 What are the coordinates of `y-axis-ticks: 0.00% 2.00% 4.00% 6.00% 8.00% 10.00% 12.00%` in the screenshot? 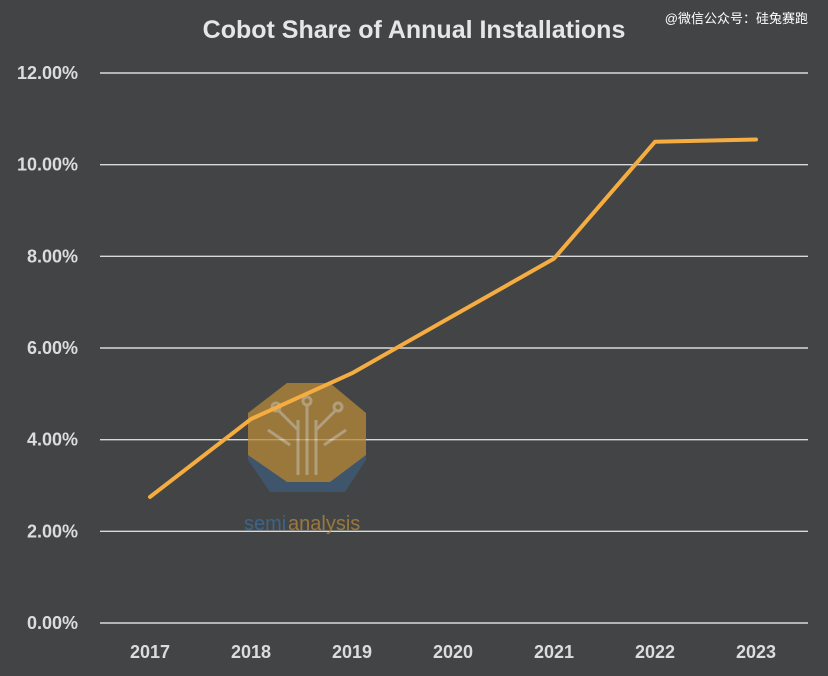 It's located at (47, 348).